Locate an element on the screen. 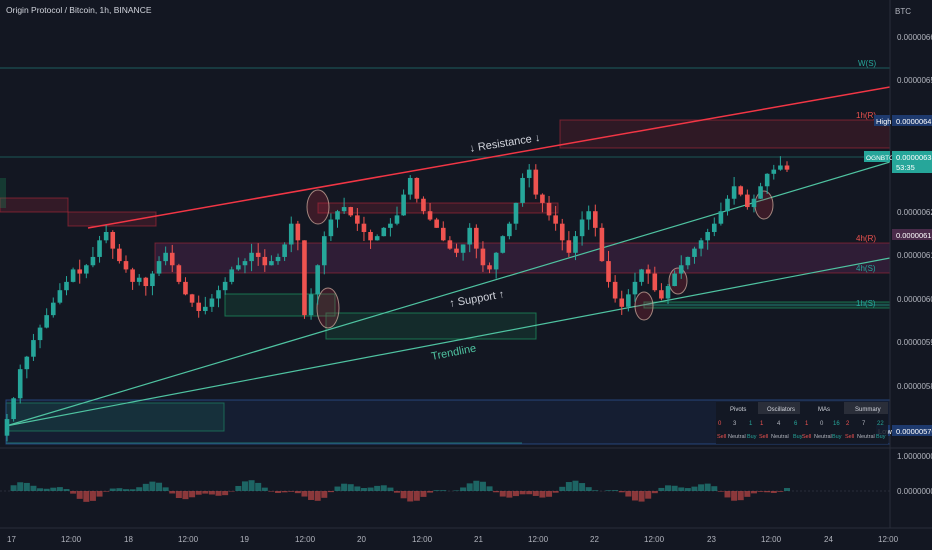 Image resolution: width=932 pixels, height=550 pixels. symbol-title: Origin Protocol / Bitcoin, 1h, BINANCE is located at coordinates (79, 10).